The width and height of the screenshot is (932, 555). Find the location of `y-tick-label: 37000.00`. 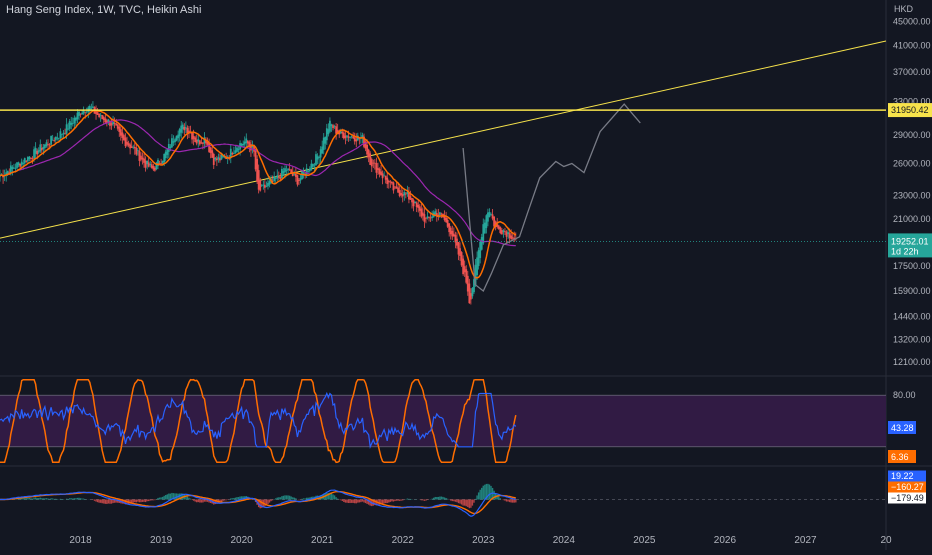

y-tick-label: 37000.00 is located at coordinates (912, 72).